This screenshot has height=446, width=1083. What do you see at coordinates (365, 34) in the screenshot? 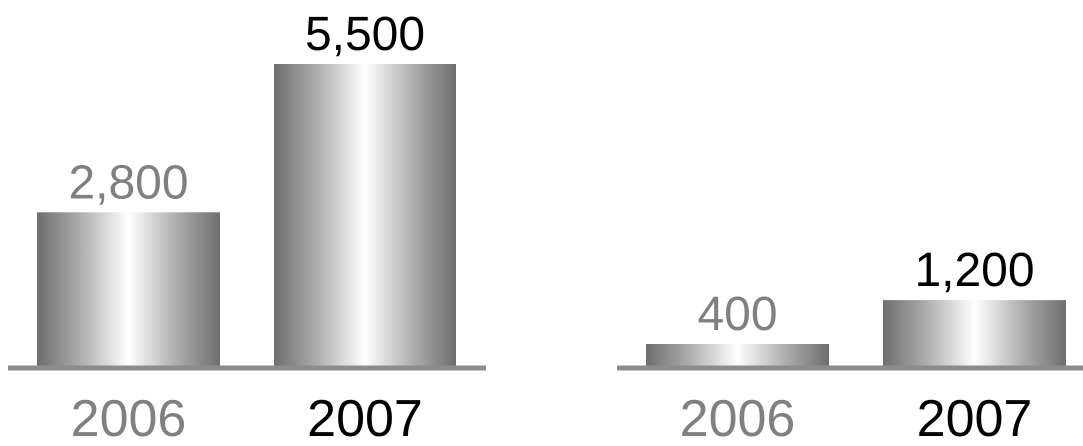
I see `value-label-2007: 5,500` at bounding box center [365, 34].